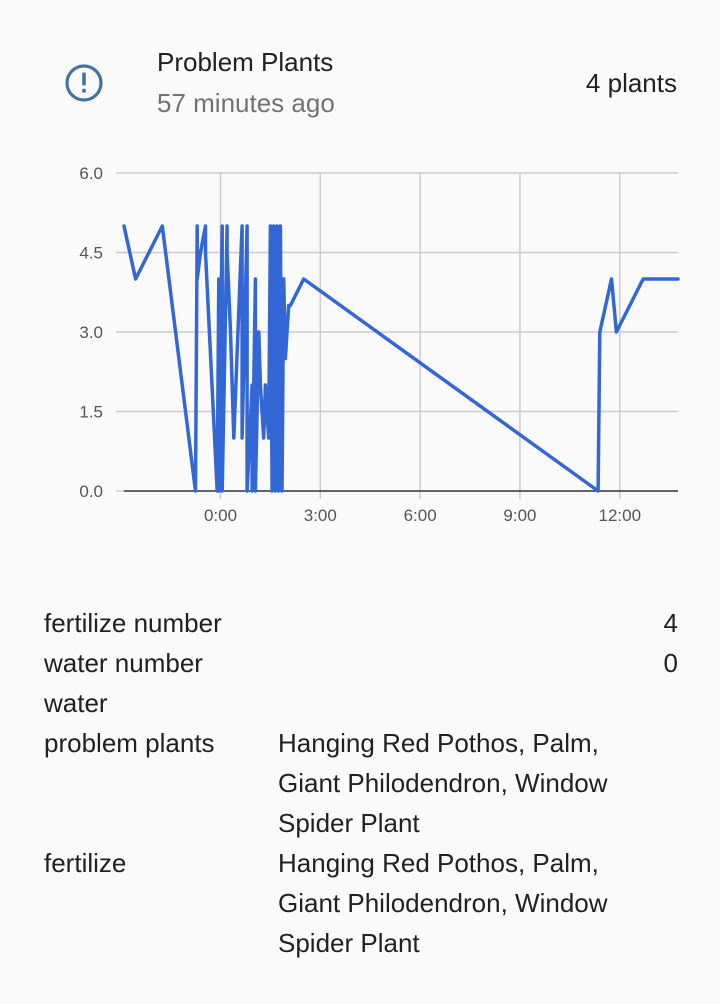 This screenshot has height=1004, width=720. I want to click on attribute-row: water, so click(361, 703).